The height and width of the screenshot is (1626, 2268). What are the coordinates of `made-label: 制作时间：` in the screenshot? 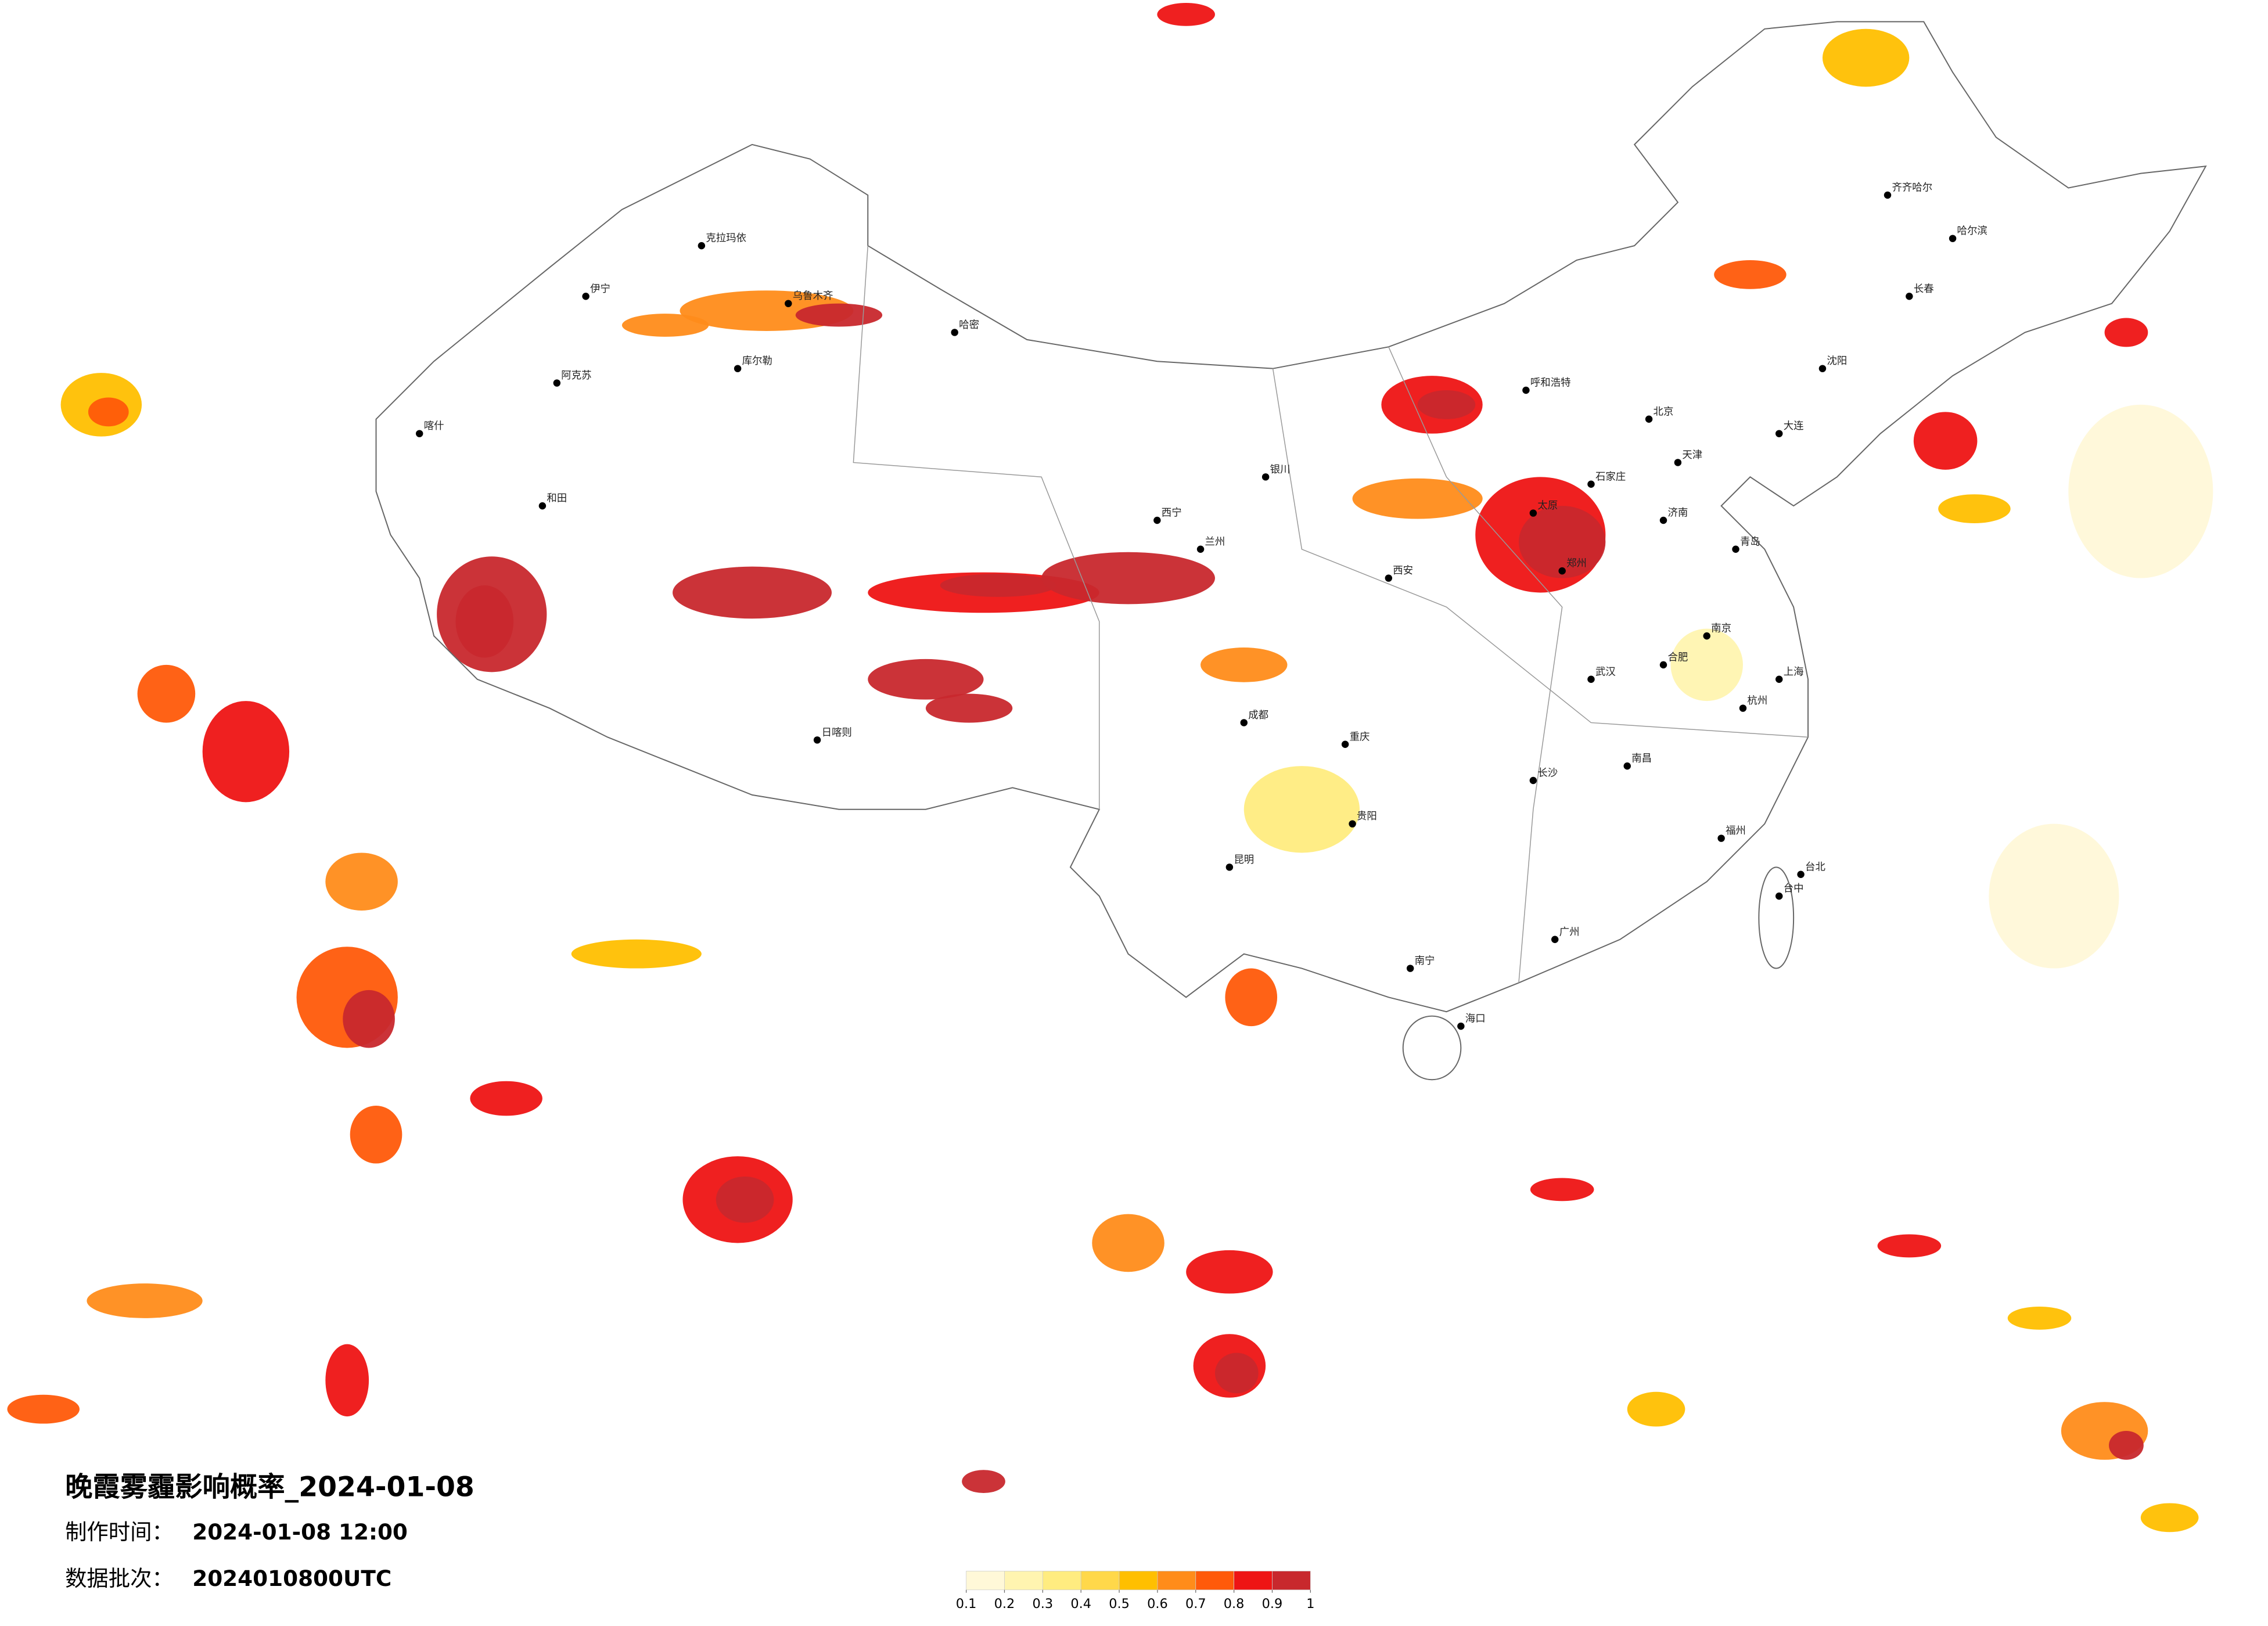 It's located at (119, 1532).